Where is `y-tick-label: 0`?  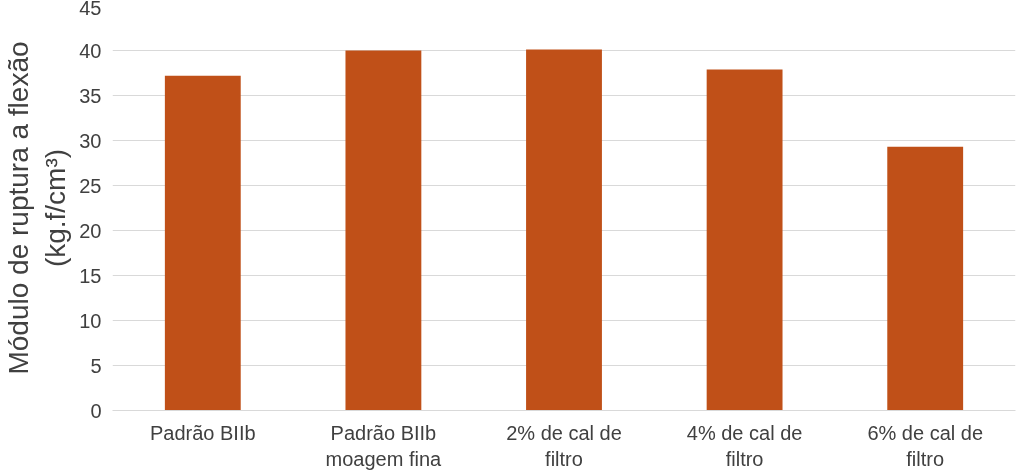 y-tick-label: 0 is located at coordinates (96, 410).